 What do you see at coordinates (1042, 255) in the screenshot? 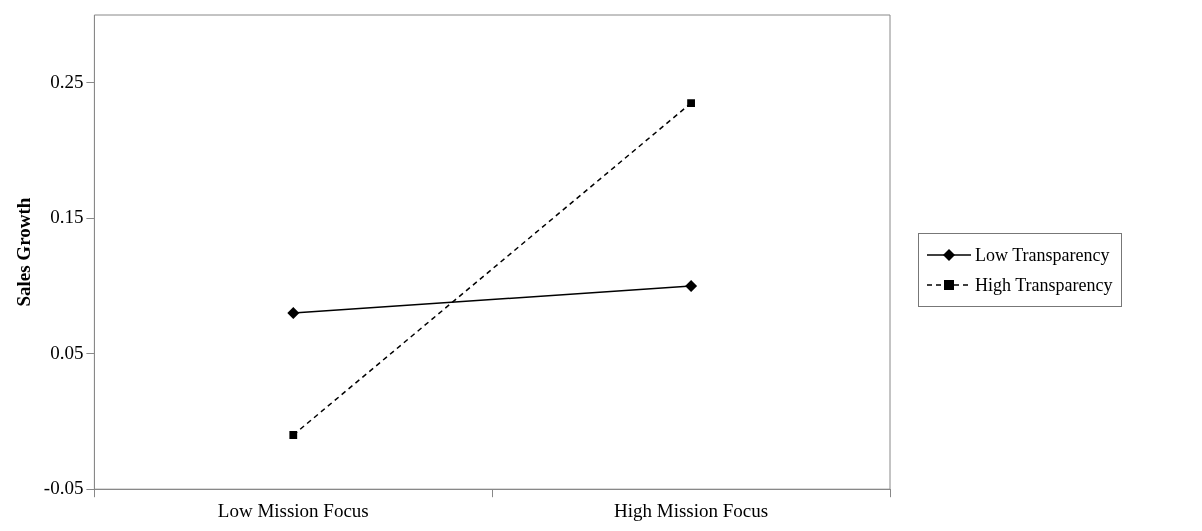
I see `legend-label: Low Transparency` at bounding box center [1042, 255].